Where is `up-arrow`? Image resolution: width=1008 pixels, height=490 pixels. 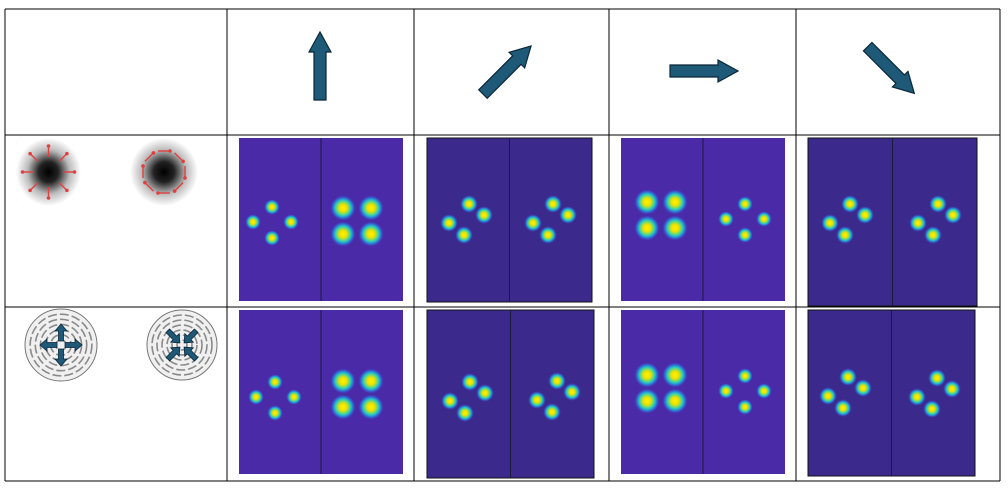
up-arrow is located at coordinates (320, 66).